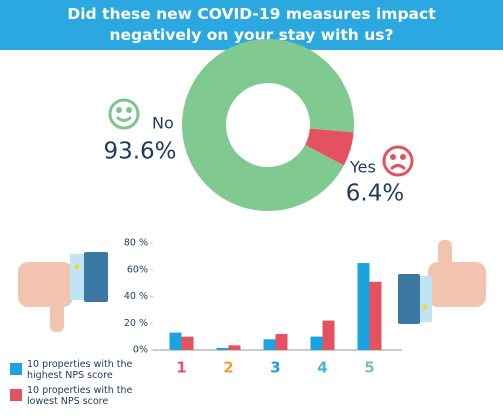  What do you see at coordinates (322, 368) in the screenshot?
I see `x-tick-label: 4` at bounding box center [322, 368].